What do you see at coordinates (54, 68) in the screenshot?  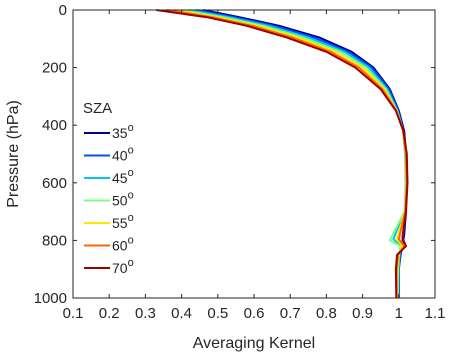 I see `y-tick-label: 200` at bounding box center [54, 68].